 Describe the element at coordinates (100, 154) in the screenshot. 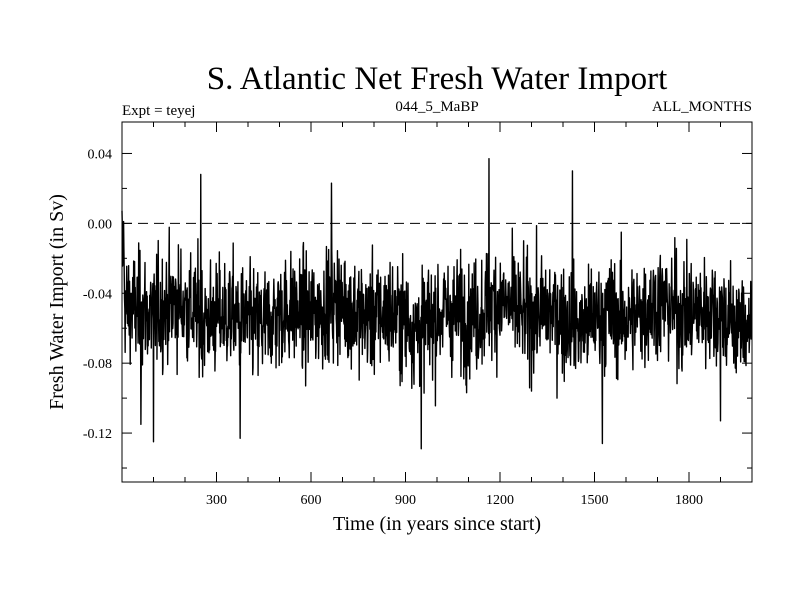

I see `y-tick-label: 0.04` at that location.